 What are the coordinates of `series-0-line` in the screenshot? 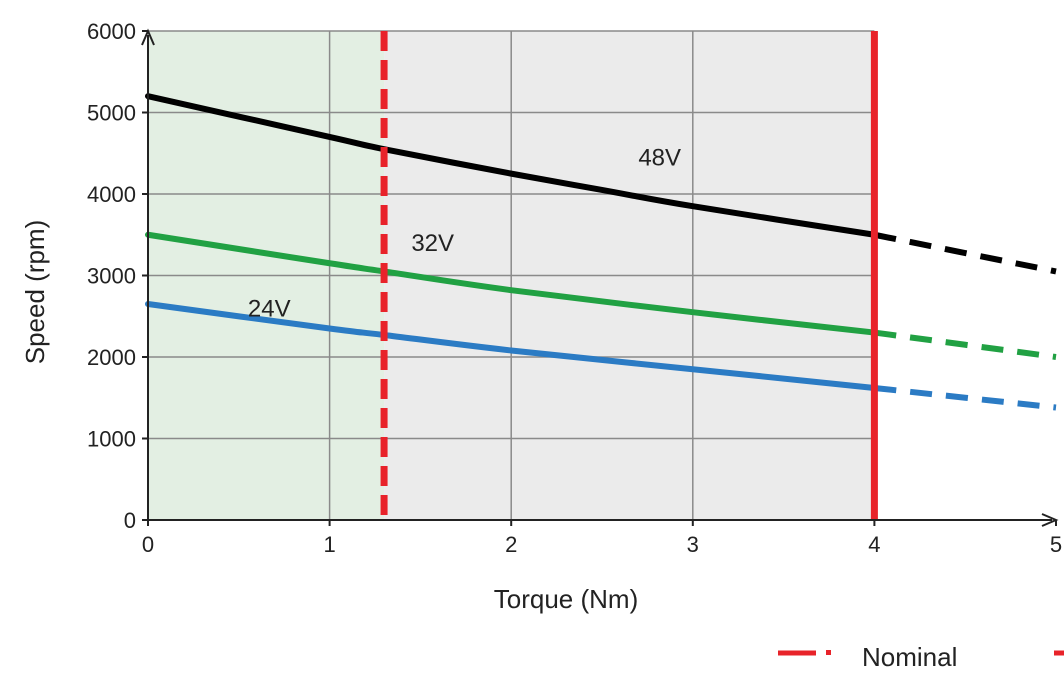 It's located at (511, 165).